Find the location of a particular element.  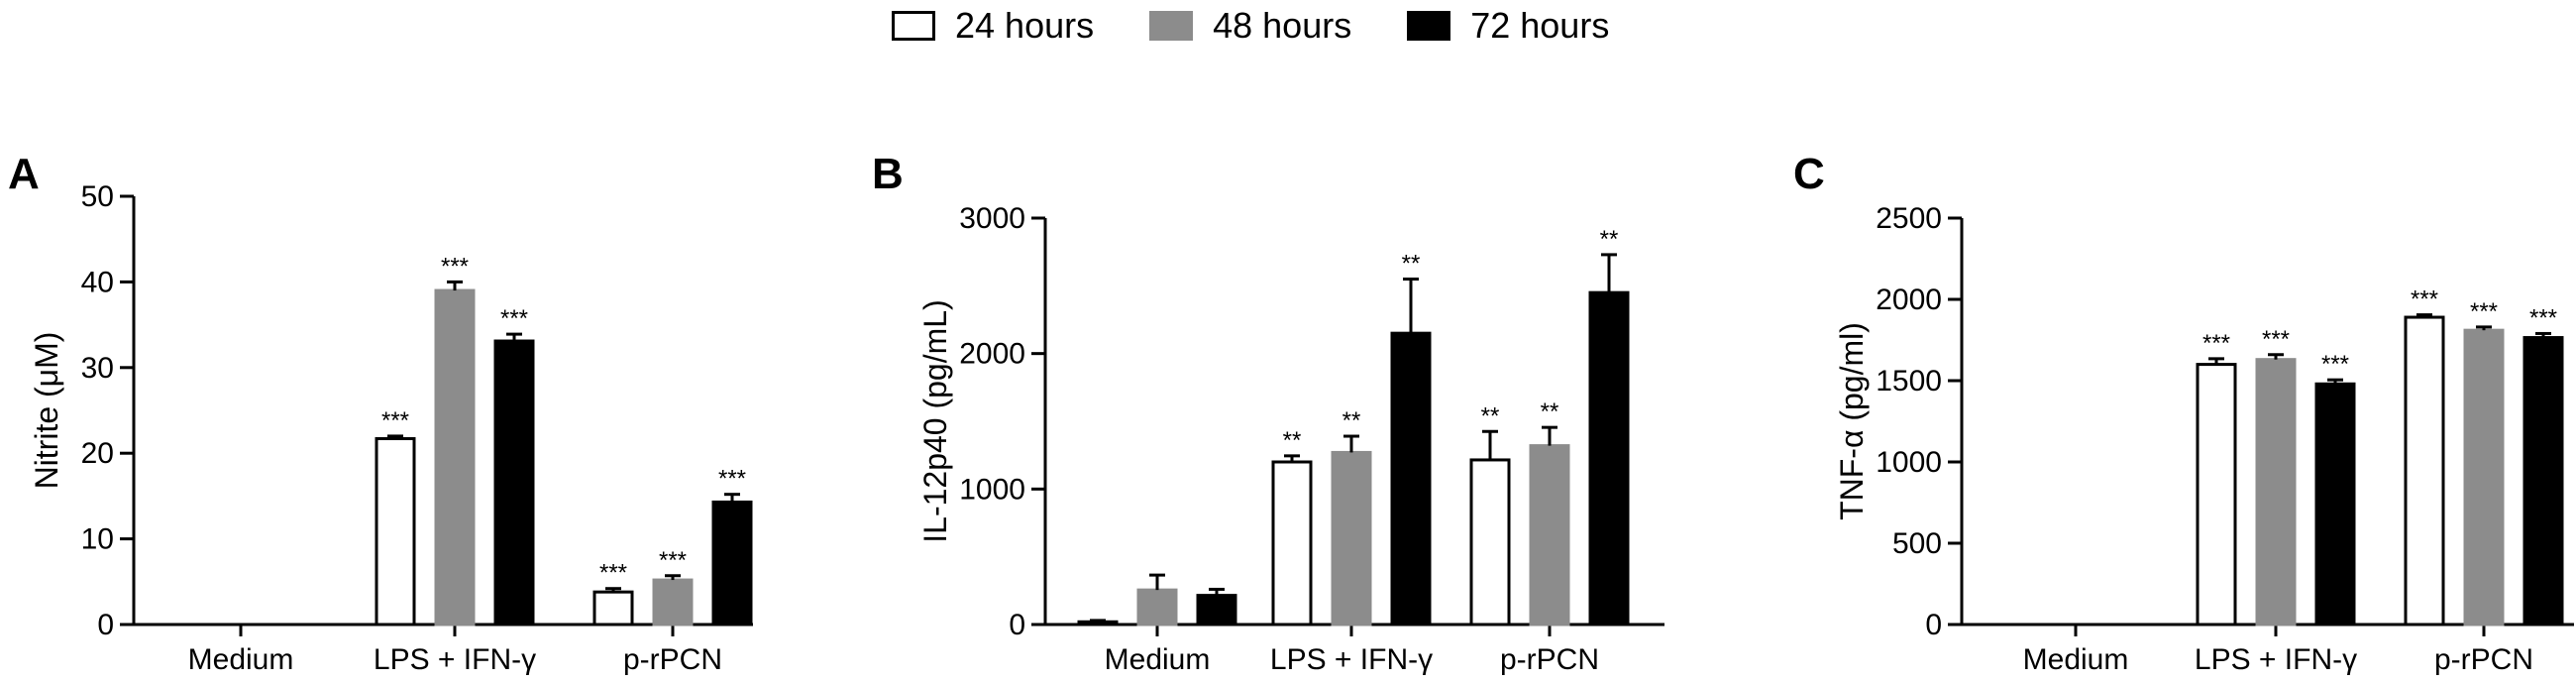

legend-item-72h: 72 hours is located at coordinates (1508, 26).